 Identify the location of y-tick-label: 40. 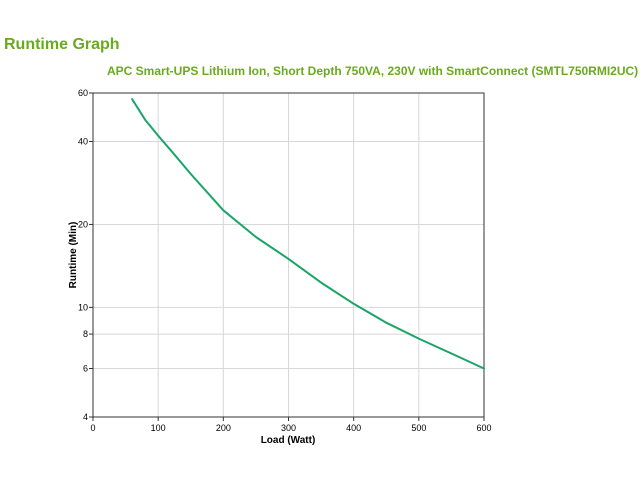
(83, 142).